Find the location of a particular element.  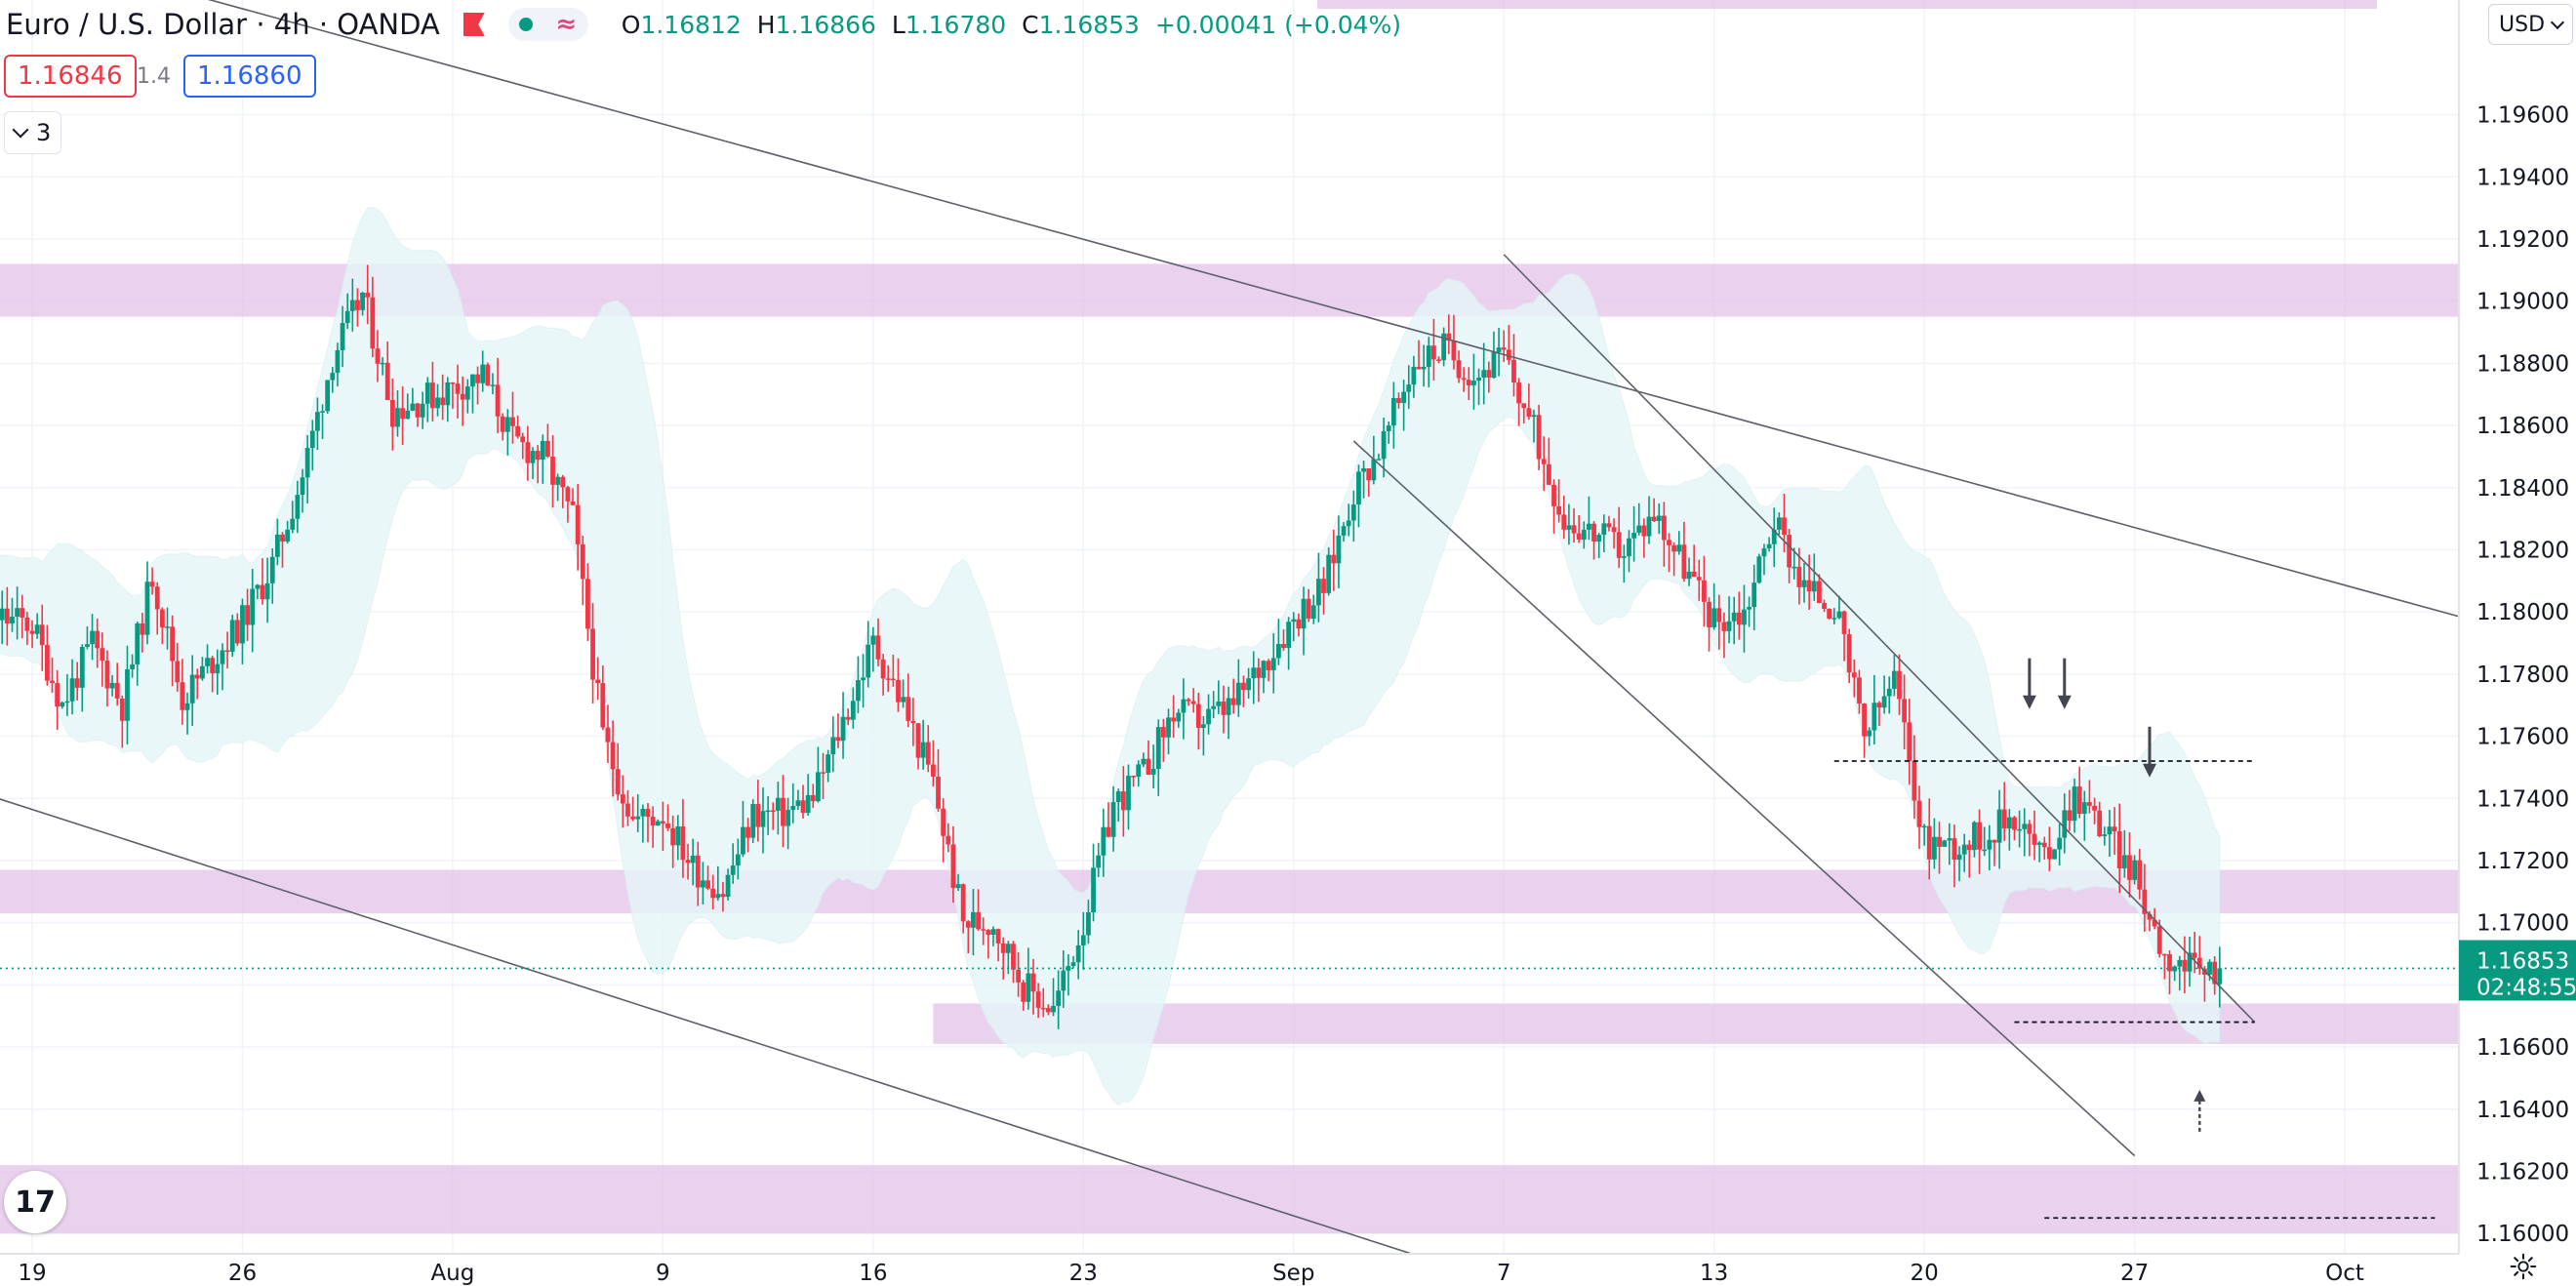

bar-countdown-label: 02:48:55 is located at coordinates (2526, 987).